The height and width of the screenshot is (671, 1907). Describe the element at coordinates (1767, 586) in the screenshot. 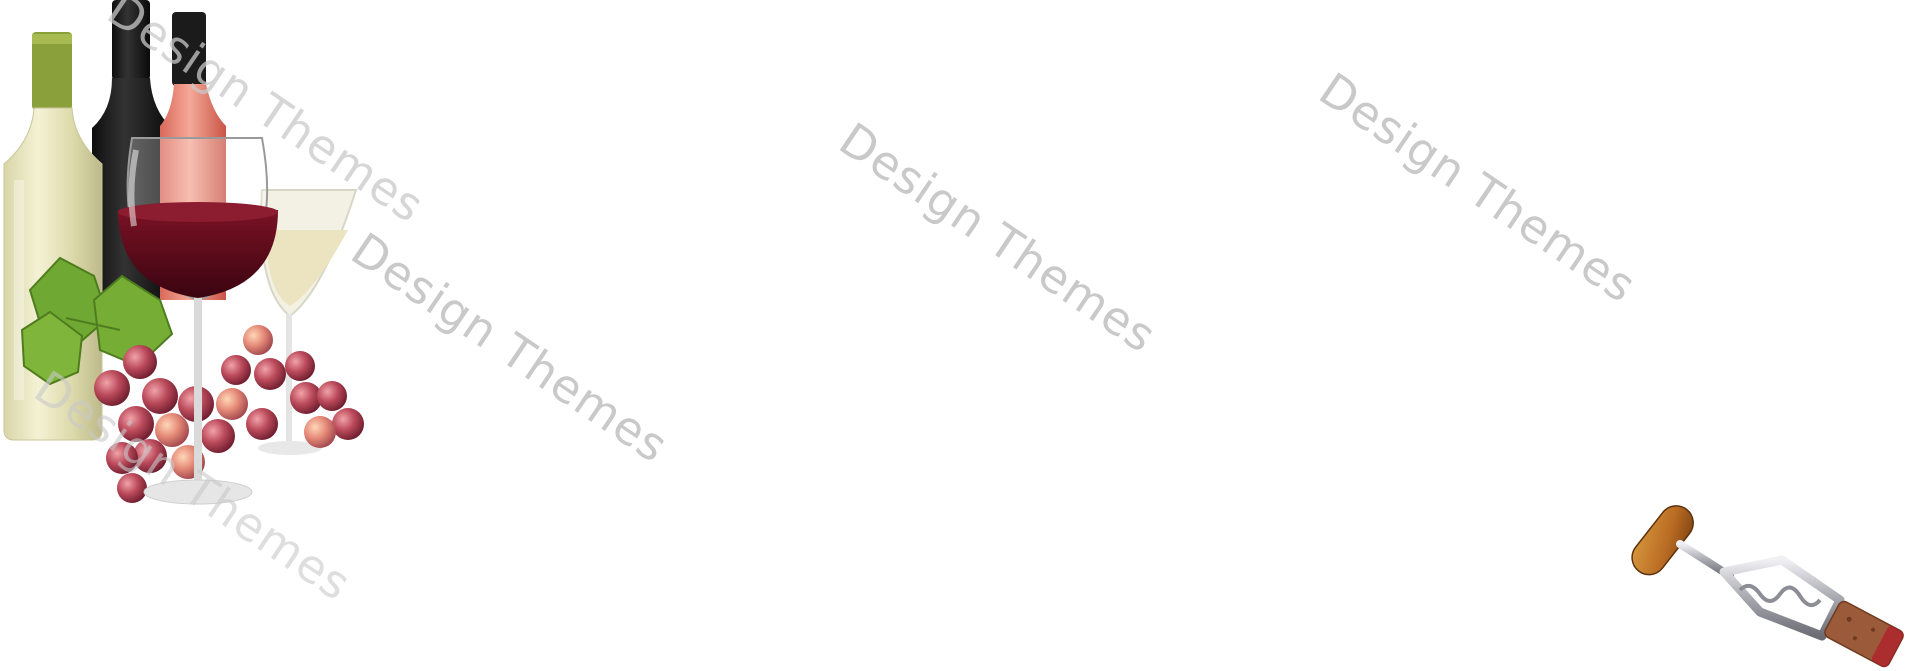

I see `corkscrew-icon` at that location.